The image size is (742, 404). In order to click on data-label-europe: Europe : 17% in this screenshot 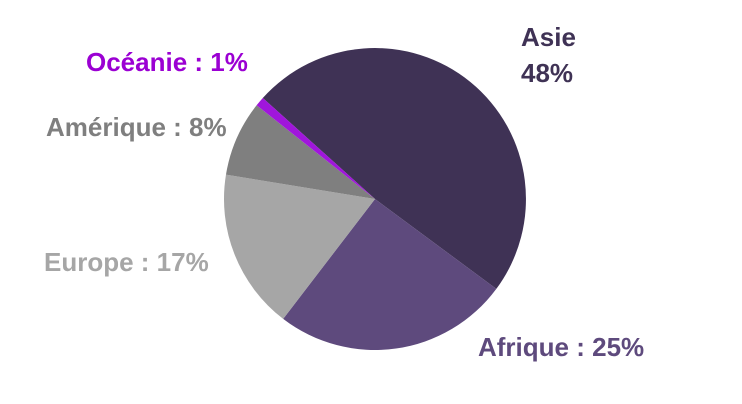, I will do `click(126, 262)`.